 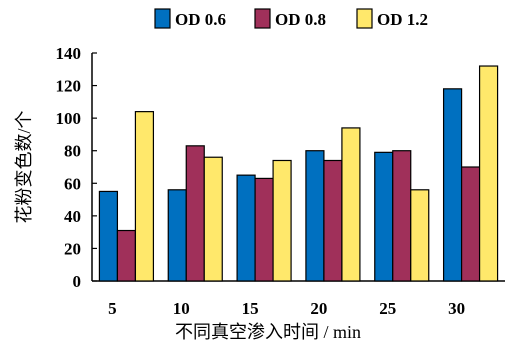 I want to click on x-axis-title: 不同真空渗入时间 / min, so click(x=268, y=332).